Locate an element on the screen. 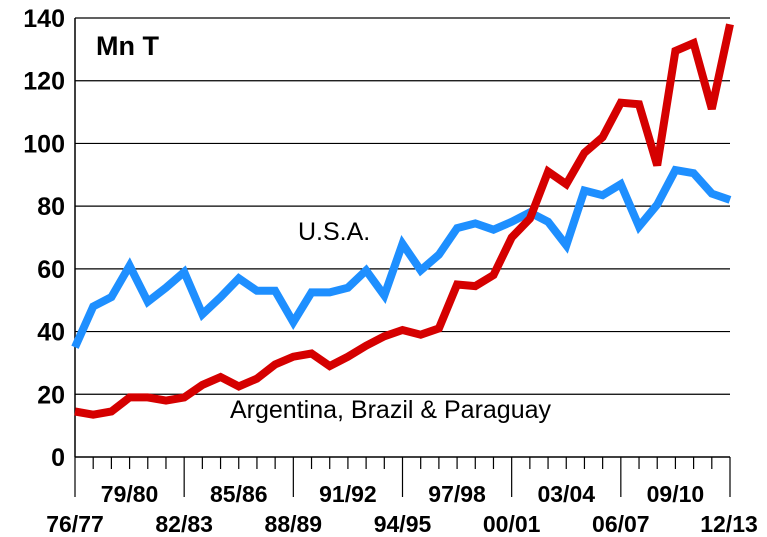 Image resolution: width=767 pixels, height=537 pixels. y-tick-label: 80 is located at coordinates (51, 207).